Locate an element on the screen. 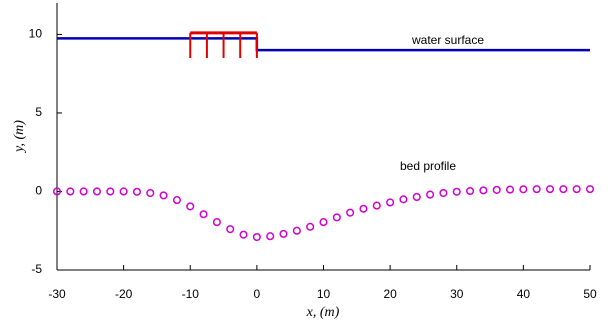 Image resolution: width=614 pixels, height=325 pixels. x-tick-label: 30 is located at coordinates (457, 294).